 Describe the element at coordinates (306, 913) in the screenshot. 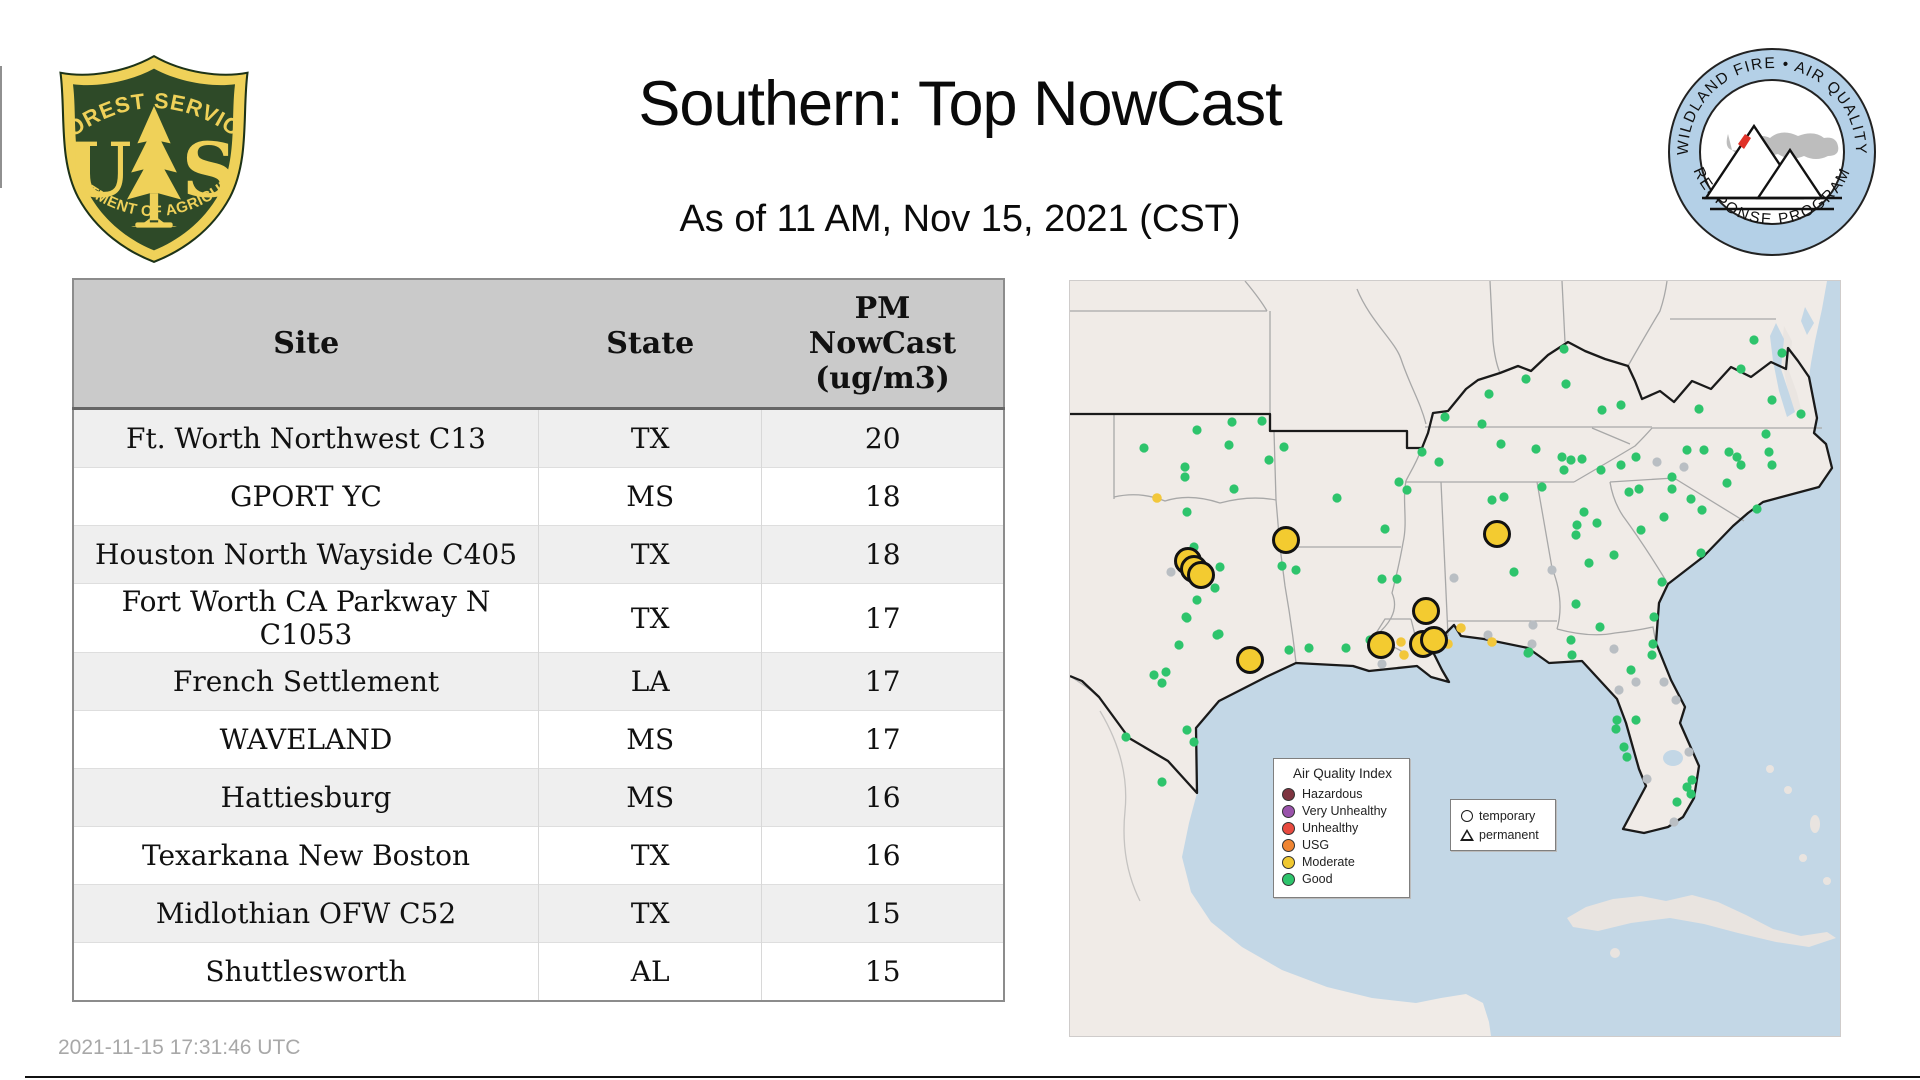

I see `site-cell: Midlothian OFW C52` at that location.